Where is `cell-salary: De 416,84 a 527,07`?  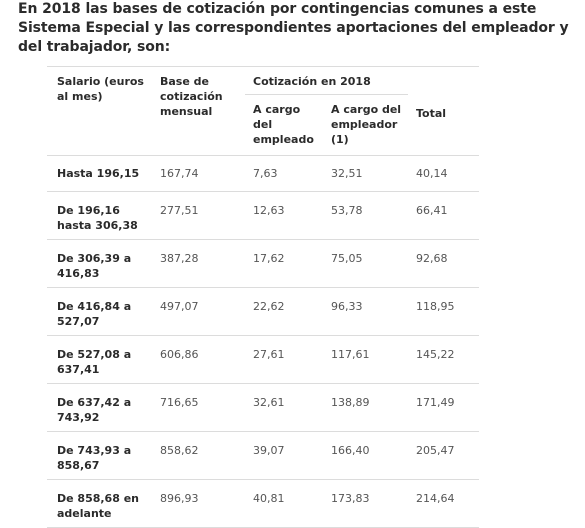
cell-salary: De 416,84 a 527,07 is located at coordinates (94, 314).